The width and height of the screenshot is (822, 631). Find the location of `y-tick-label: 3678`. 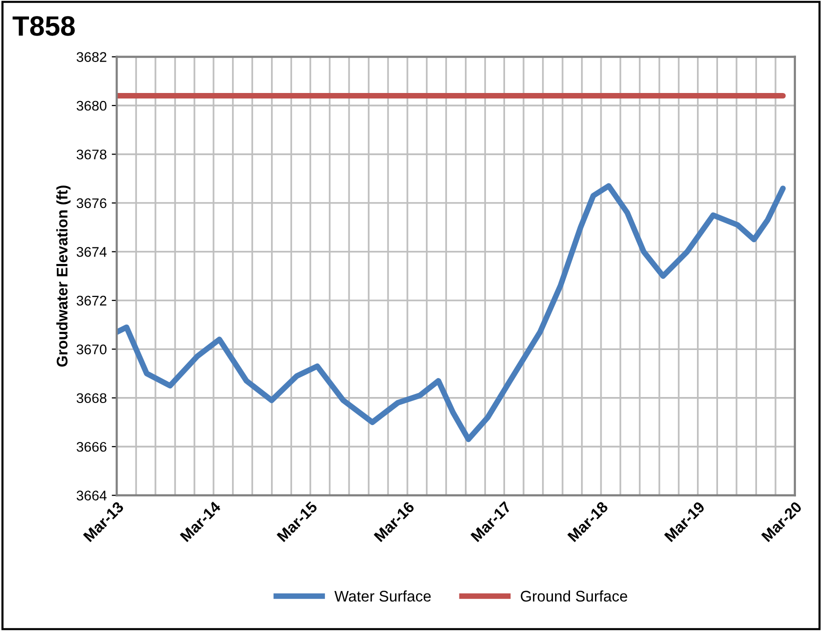

y-tick-label: 3678 is located at coordinates (91, 155).